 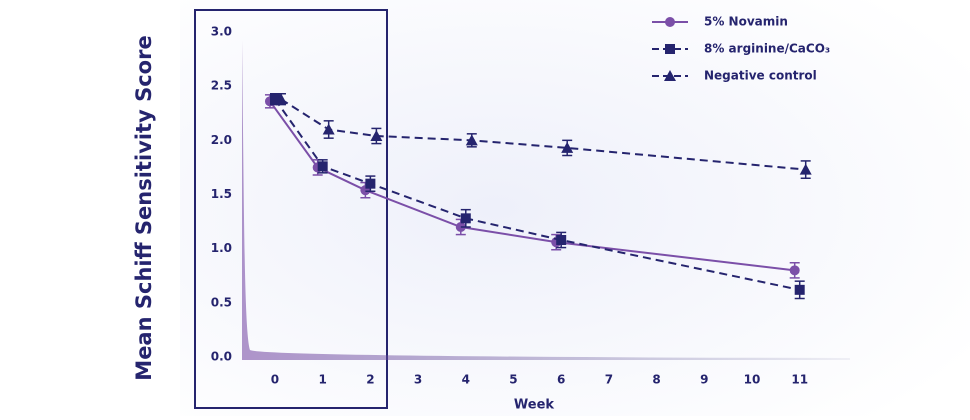 I want to click on y-tick-label: 1.0, so click(x=221, y=248).